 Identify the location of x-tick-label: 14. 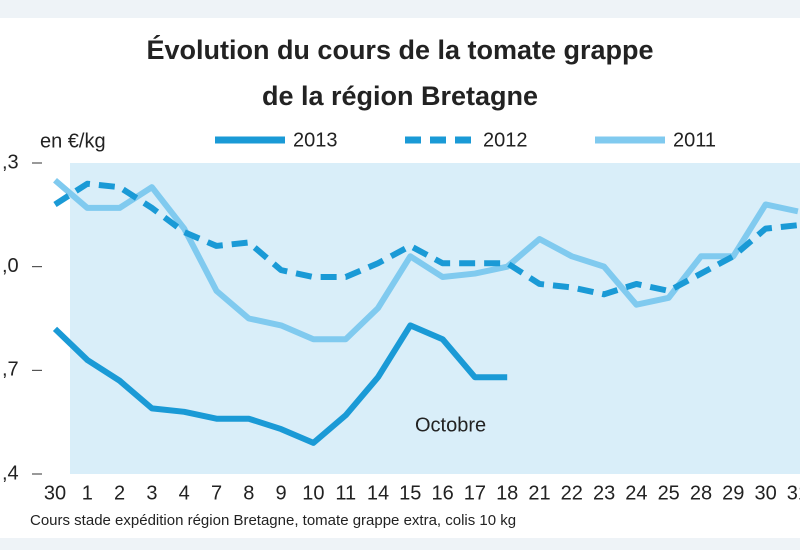
(378, 493).